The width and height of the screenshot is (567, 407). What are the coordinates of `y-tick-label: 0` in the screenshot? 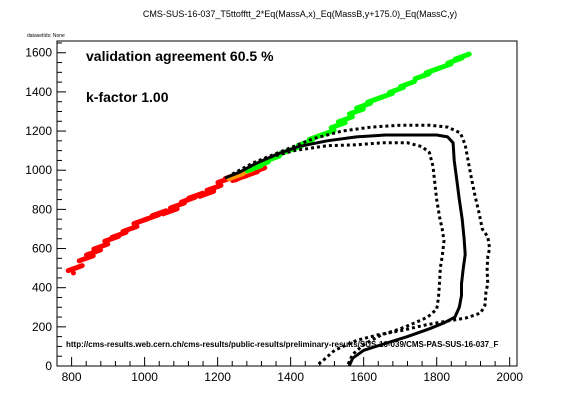 It's located at (48, 366).